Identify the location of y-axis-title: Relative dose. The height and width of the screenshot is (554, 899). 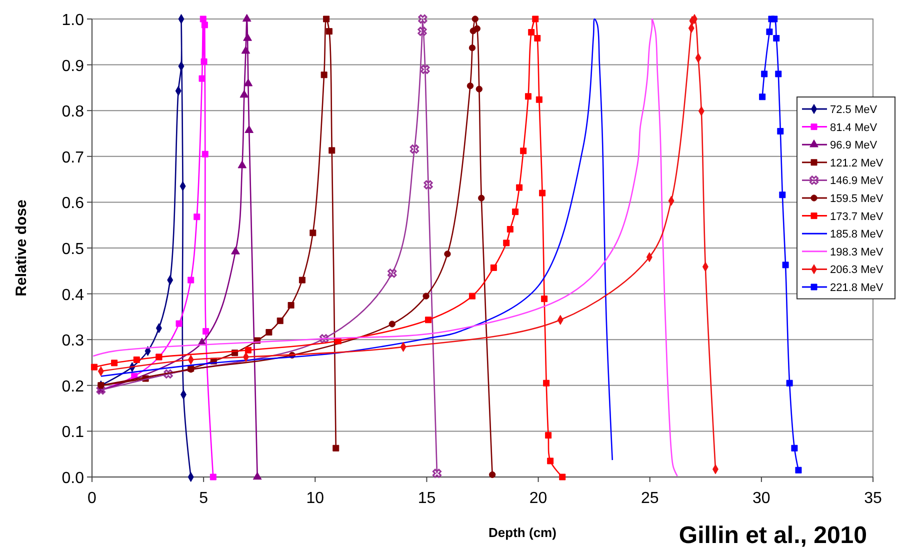
(21, 248).